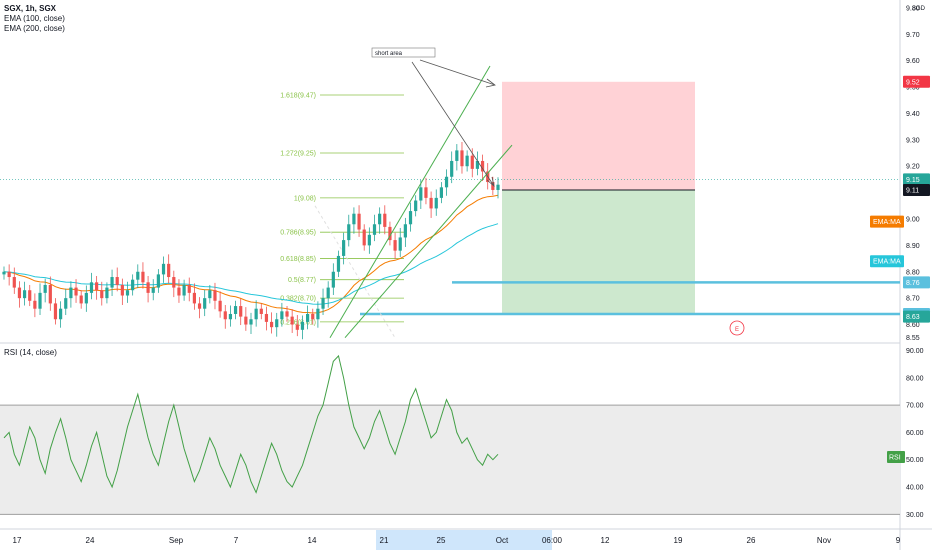 Image resolution: width=932 pixels, height=550 pixels. I want to click on rsi-line, so click(251, 424).